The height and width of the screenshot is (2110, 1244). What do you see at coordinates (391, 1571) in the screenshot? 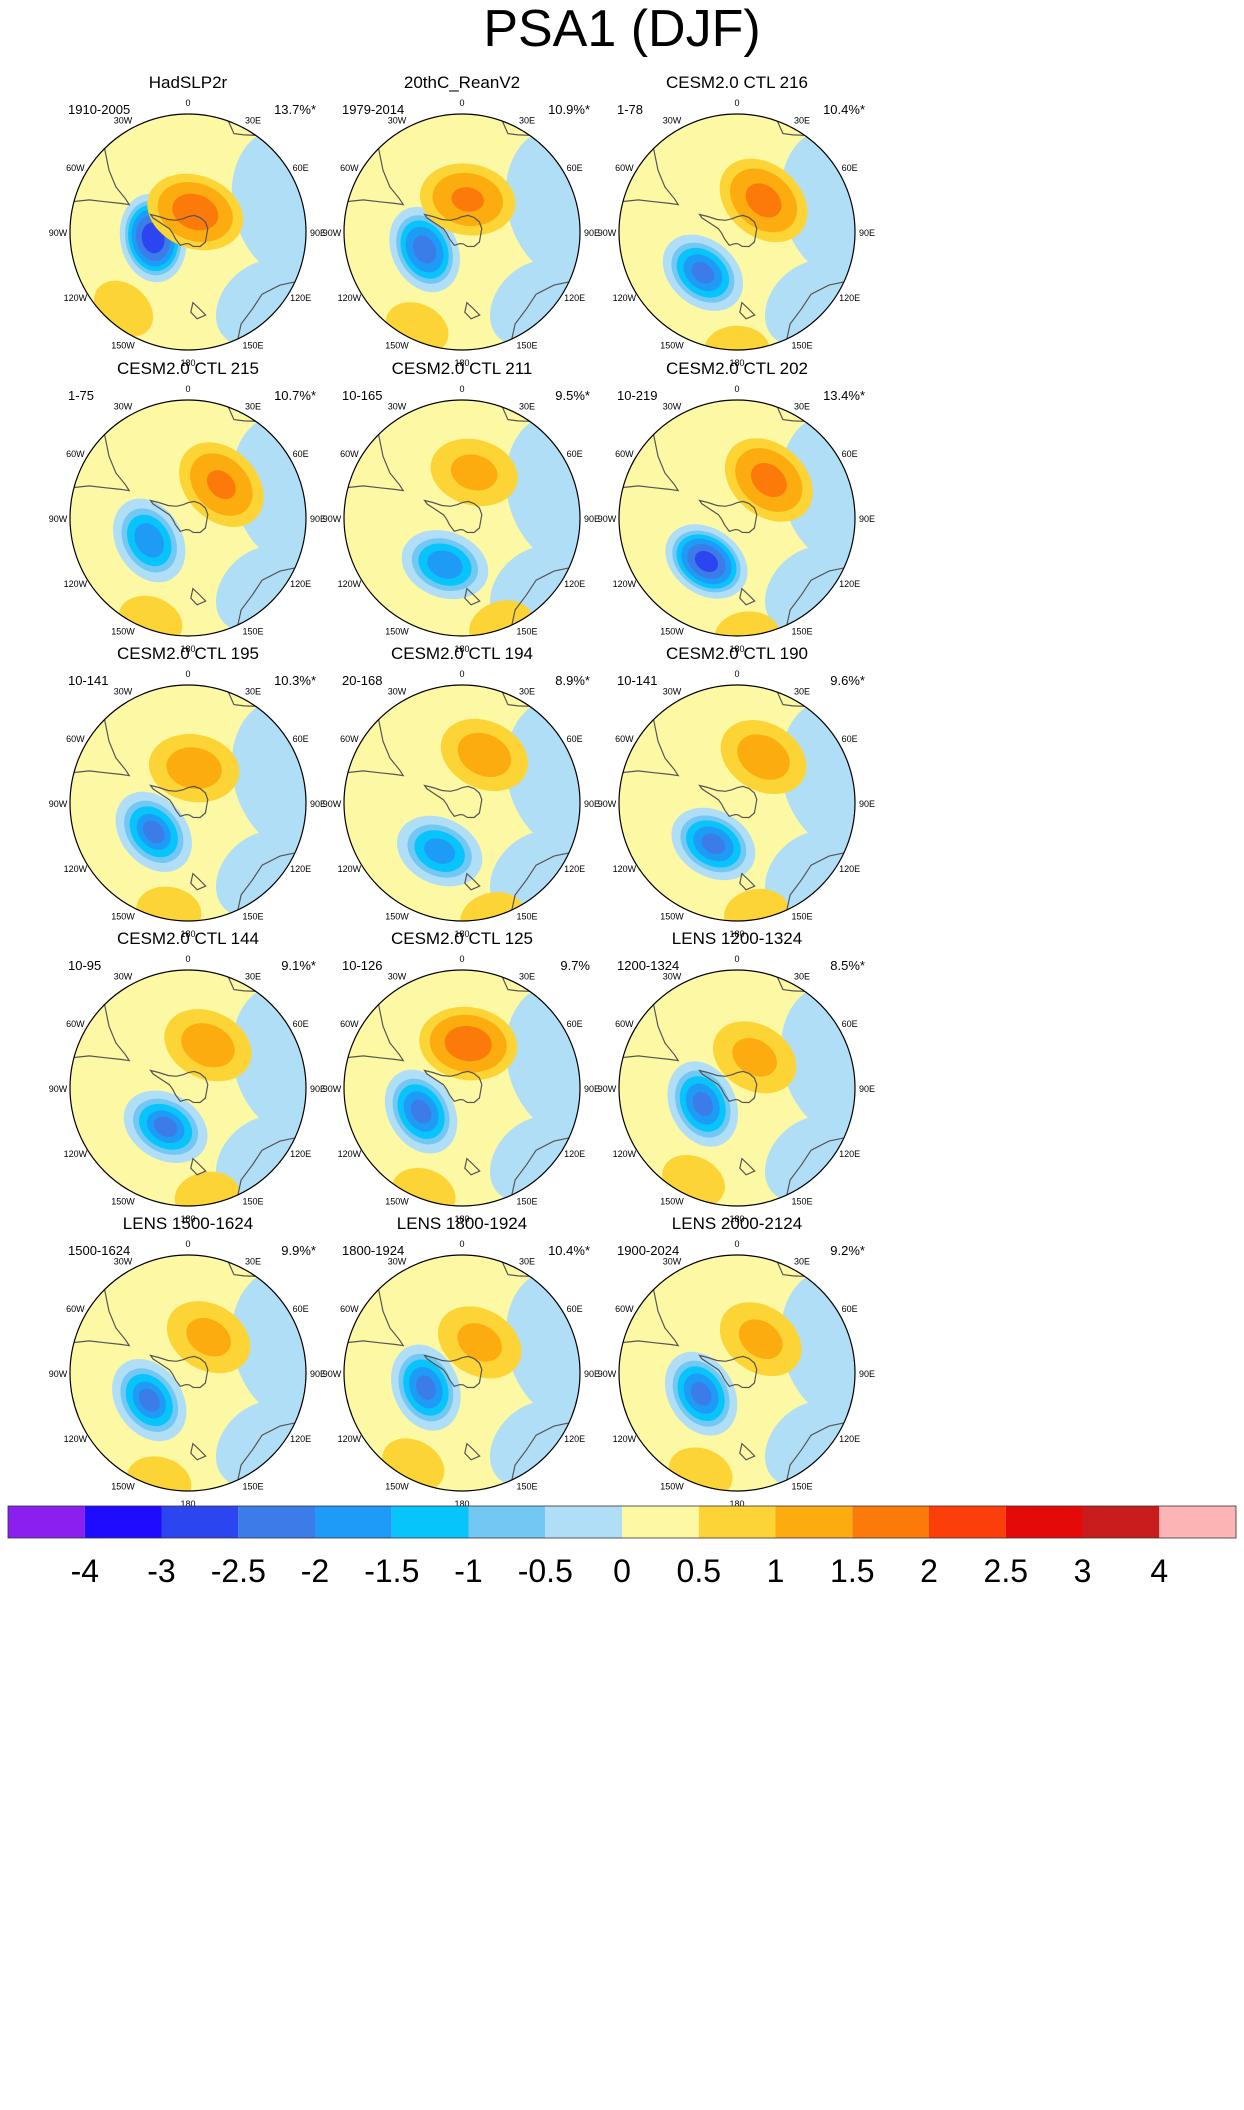
I see `colorbar-tick-label: -1.5` at bounding box center [391, 1571].